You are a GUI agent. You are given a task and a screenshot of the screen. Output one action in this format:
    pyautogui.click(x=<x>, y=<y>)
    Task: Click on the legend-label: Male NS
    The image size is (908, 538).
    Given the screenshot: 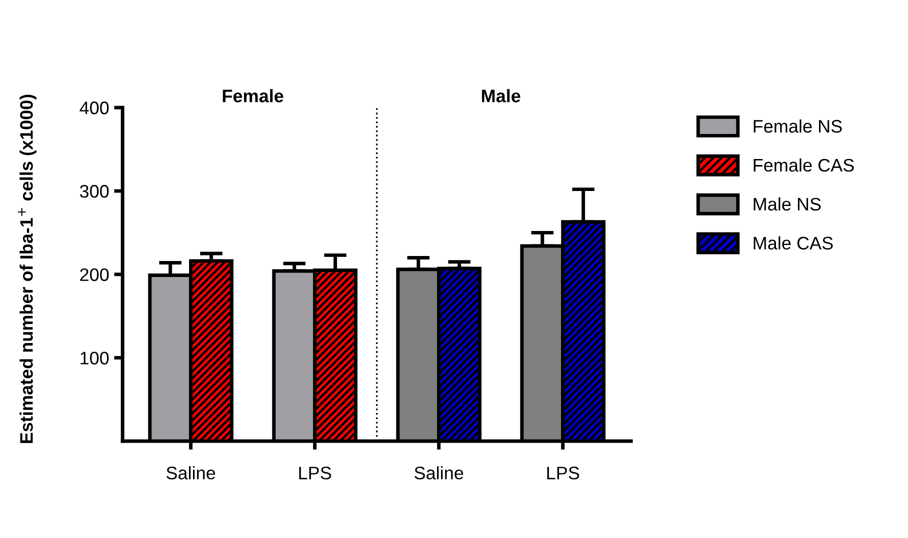 What is the action you would take?
    pyautogui.click(x=787, y=204)
    